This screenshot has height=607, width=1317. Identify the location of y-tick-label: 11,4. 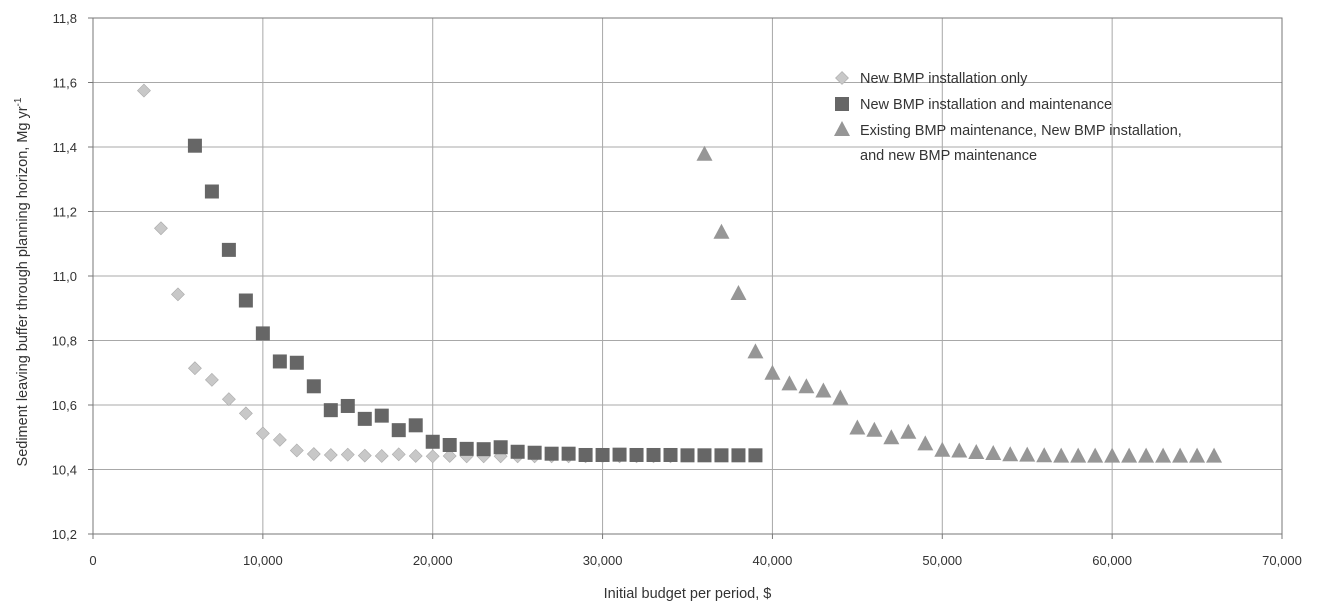
(65, 147).